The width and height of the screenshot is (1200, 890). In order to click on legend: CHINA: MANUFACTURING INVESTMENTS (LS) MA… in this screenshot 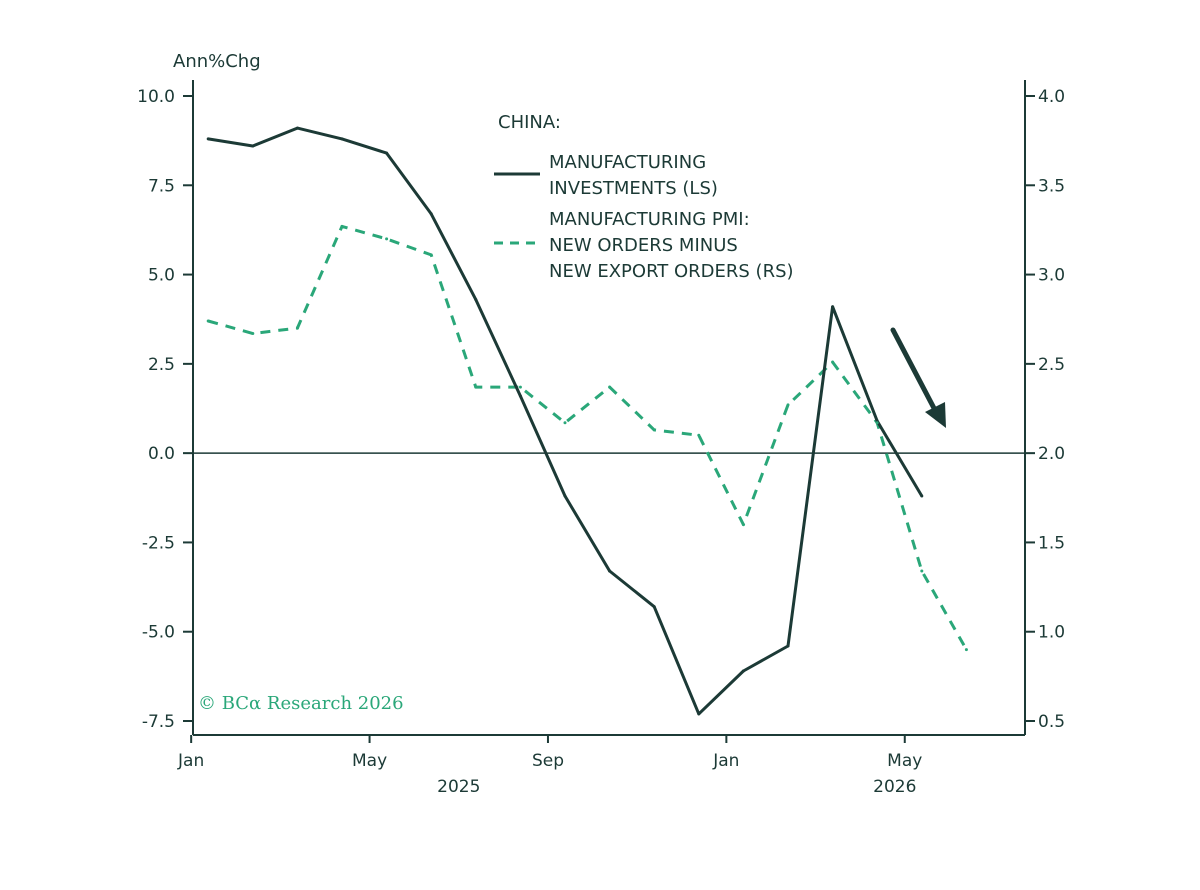, I will do `click(644, 197)`.